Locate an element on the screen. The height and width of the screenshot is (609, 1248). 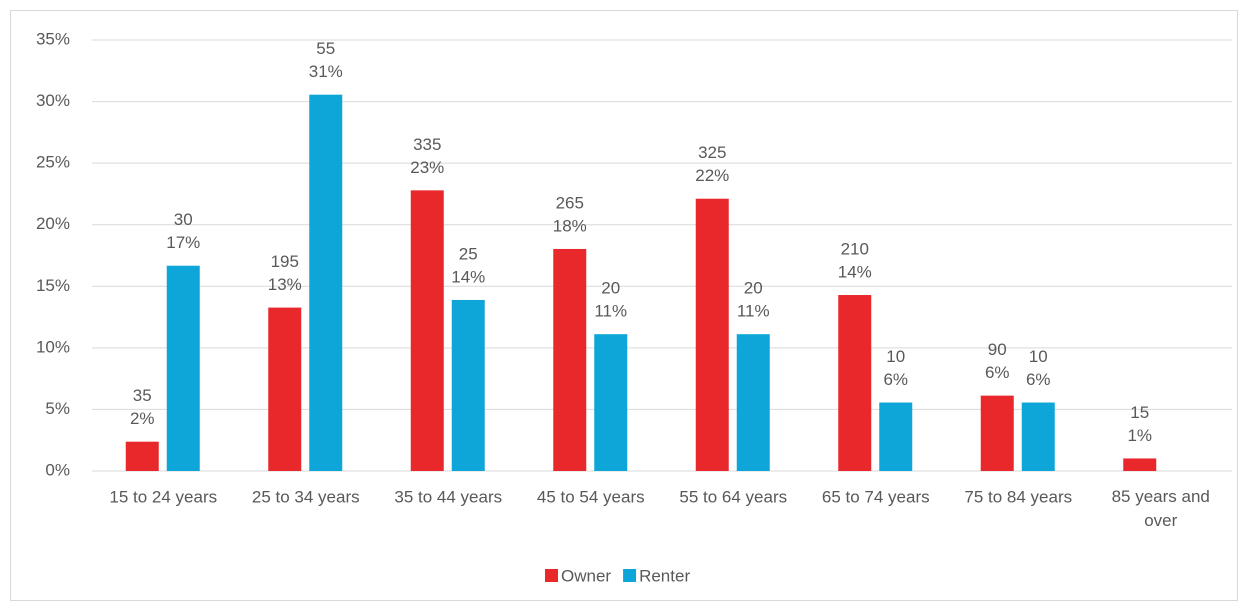
y-tick-label: 25% is located at coordinates (53, 162).